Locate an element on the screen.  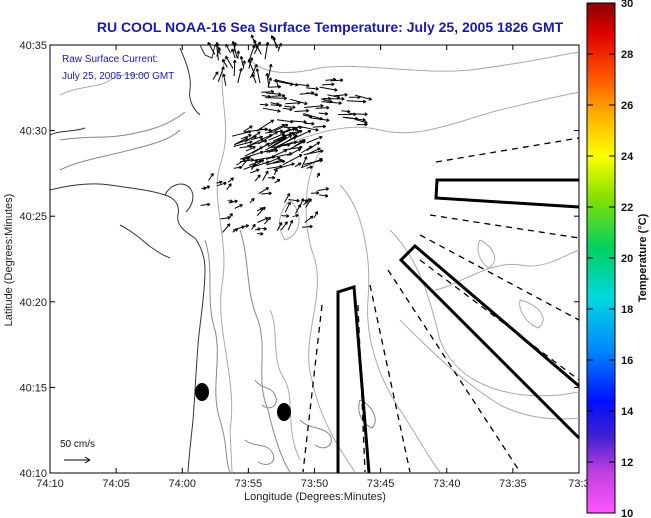
x-tick-label: 74:10 is located at coordinates (50, 484).